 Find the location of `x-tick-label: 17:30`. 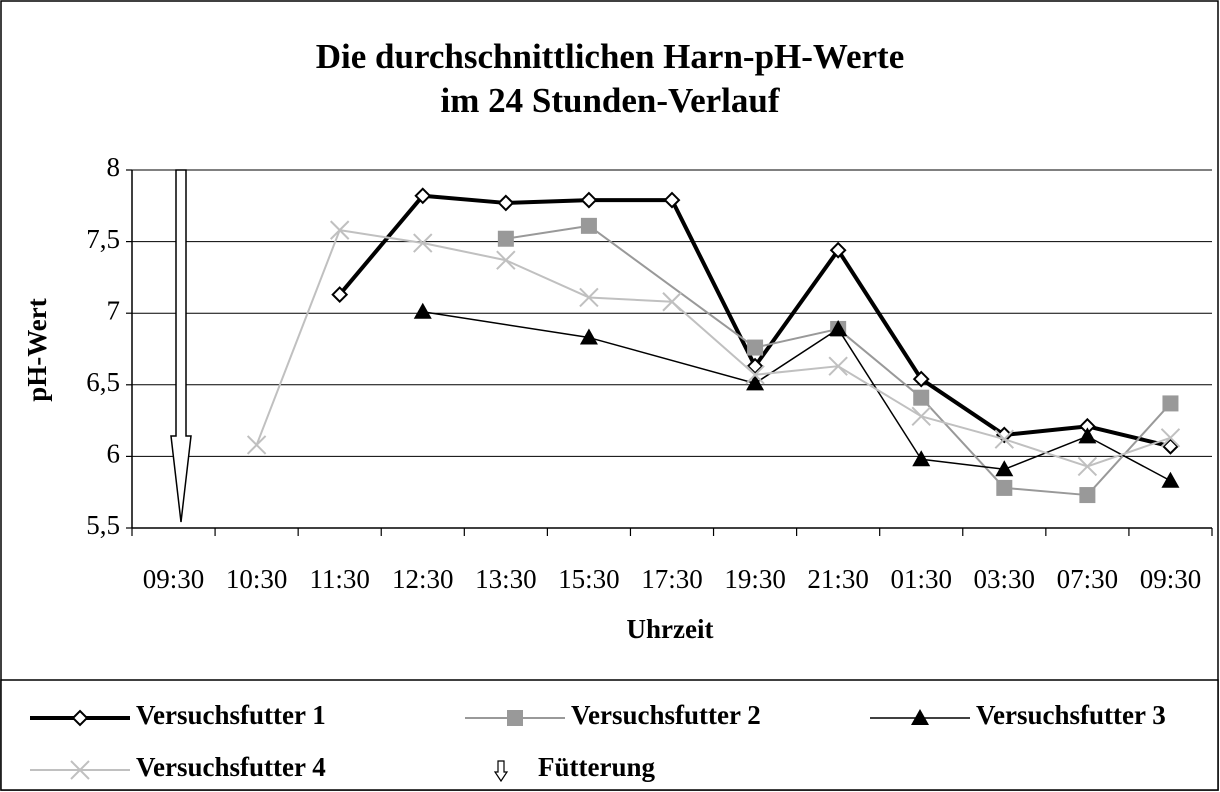

x-tick-label: 17:30 is located at coordinates (672, 579).